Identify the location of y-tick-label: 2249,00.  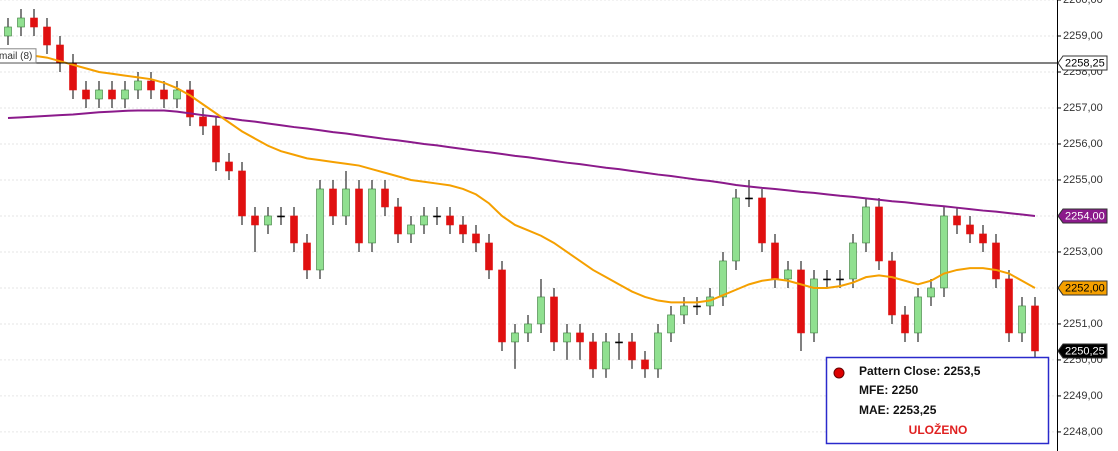
(1083, 396).